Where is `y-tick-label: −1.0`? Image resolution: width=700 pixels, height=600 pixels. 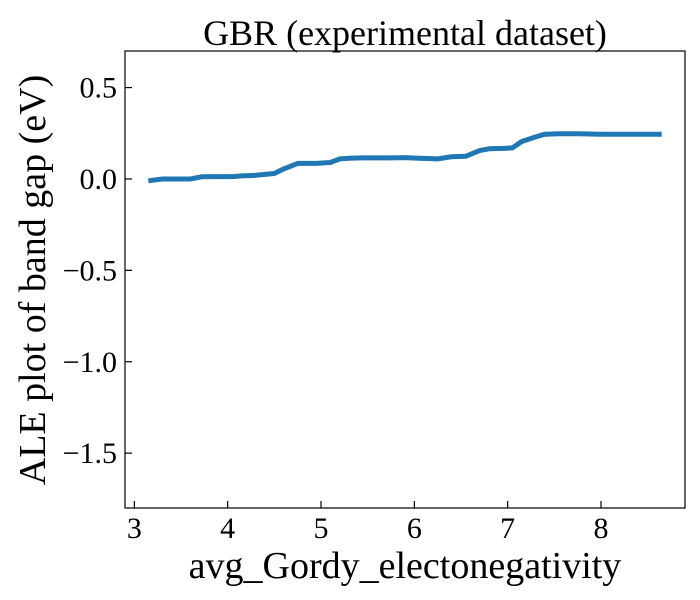
y-tick-label: −1.0 is located at coordinates (90, 362).